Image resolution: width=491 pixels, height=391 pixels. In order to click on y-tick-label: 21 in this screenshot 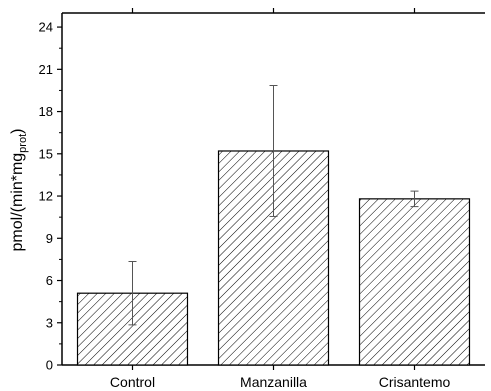, I will do `click(46, 69)`.